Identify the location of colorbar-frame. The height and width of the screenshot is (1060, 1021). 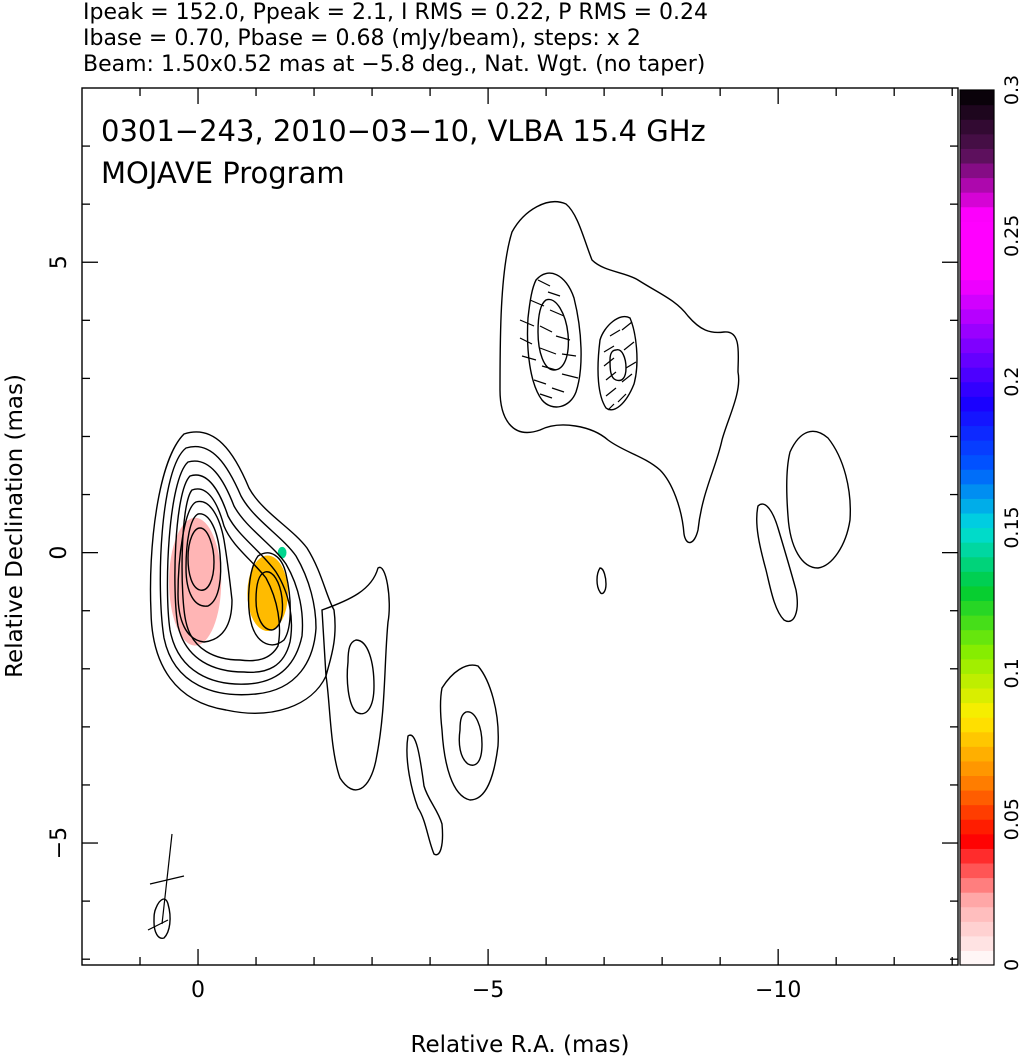
(977, 527).